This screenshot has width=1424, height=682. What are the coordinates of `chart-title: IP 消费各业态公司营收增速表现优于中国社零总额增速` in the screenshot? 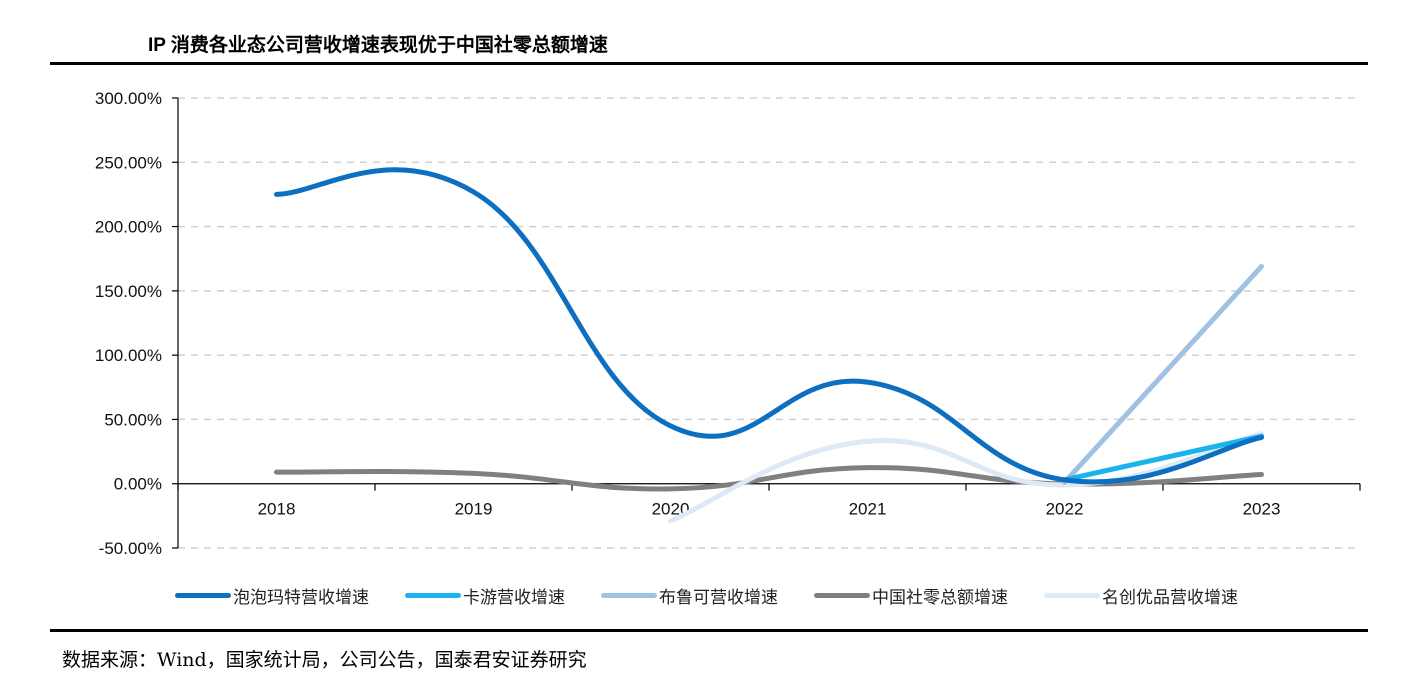 It's located at (378, 45).